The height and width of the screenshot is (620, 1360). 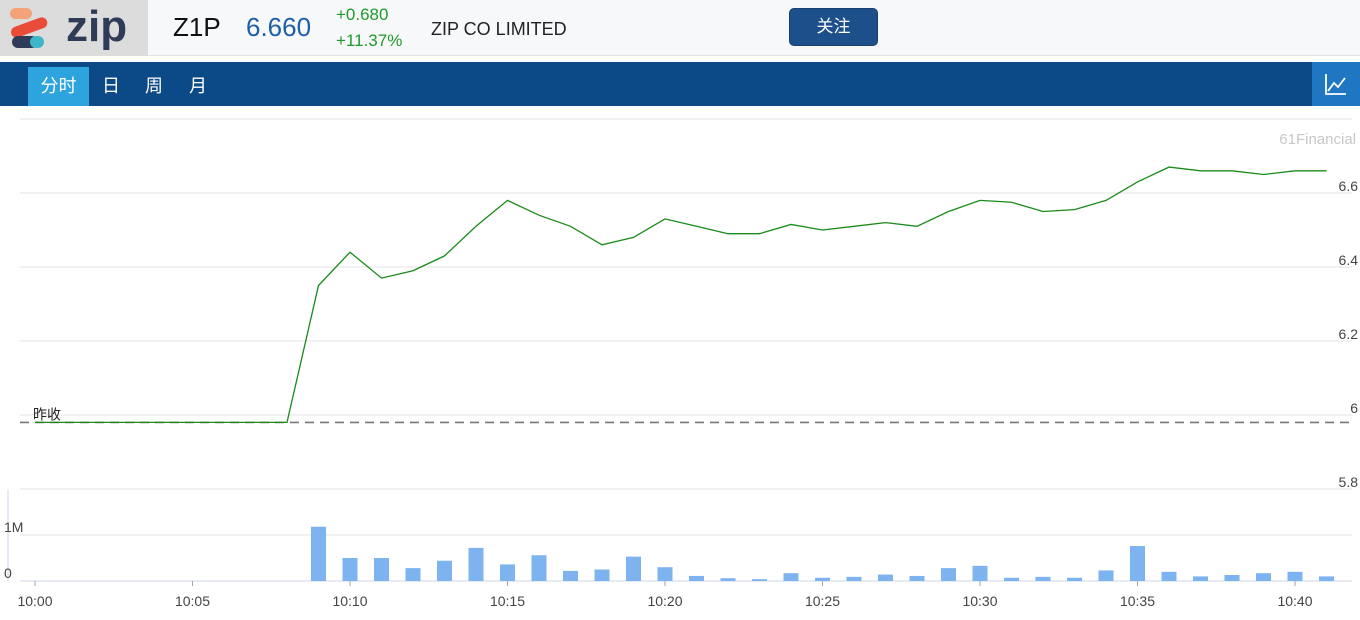 What do you see at coordinates (29, 28) in the screenshot?
I see `zip-logo-icon` at bounding box center [29, 28].